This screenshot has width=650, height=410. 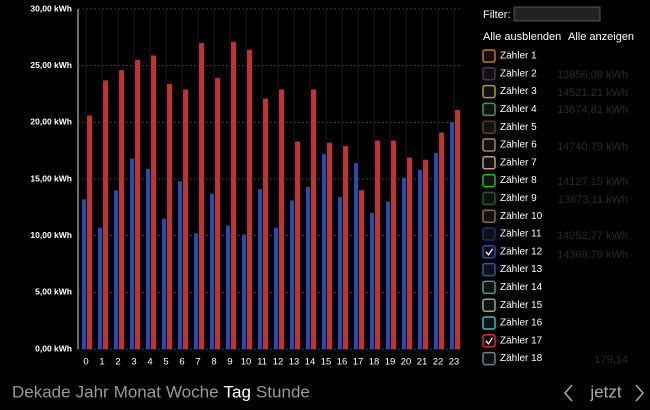 I want to click on meter-label: Zähler 2, so click(x=518, y=73).